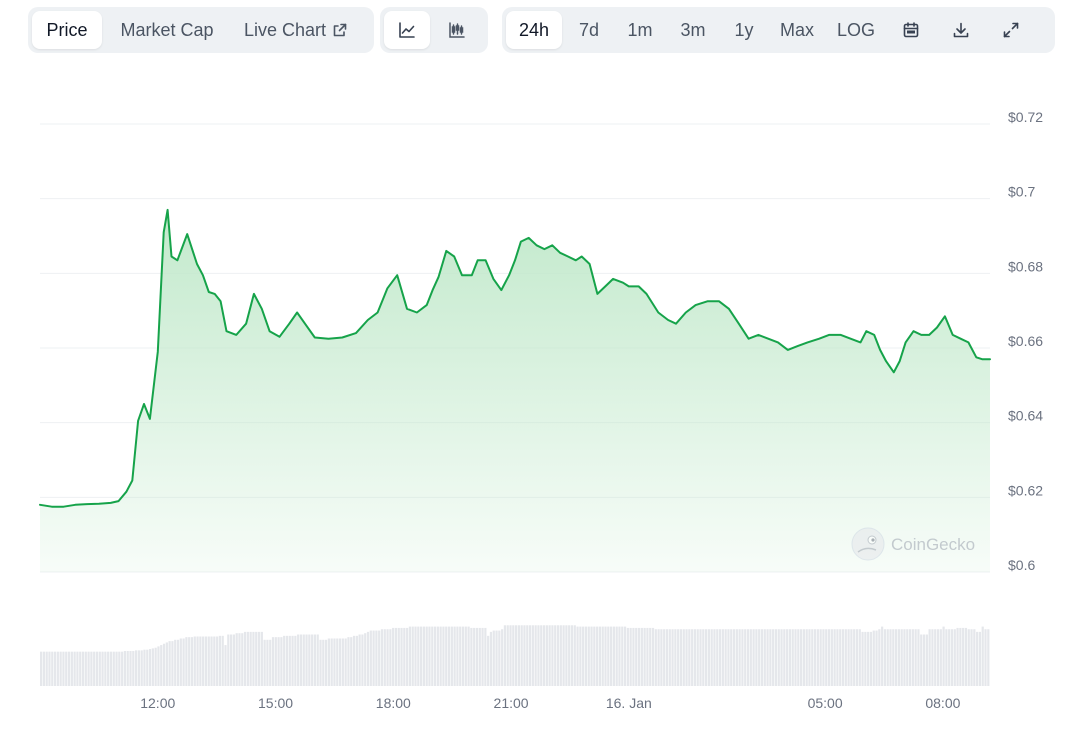 The height and width of the screenshot is (731, 1067). Describe the element at coordinates (961, 30) in the screenshot. I see `download-button` at that location.